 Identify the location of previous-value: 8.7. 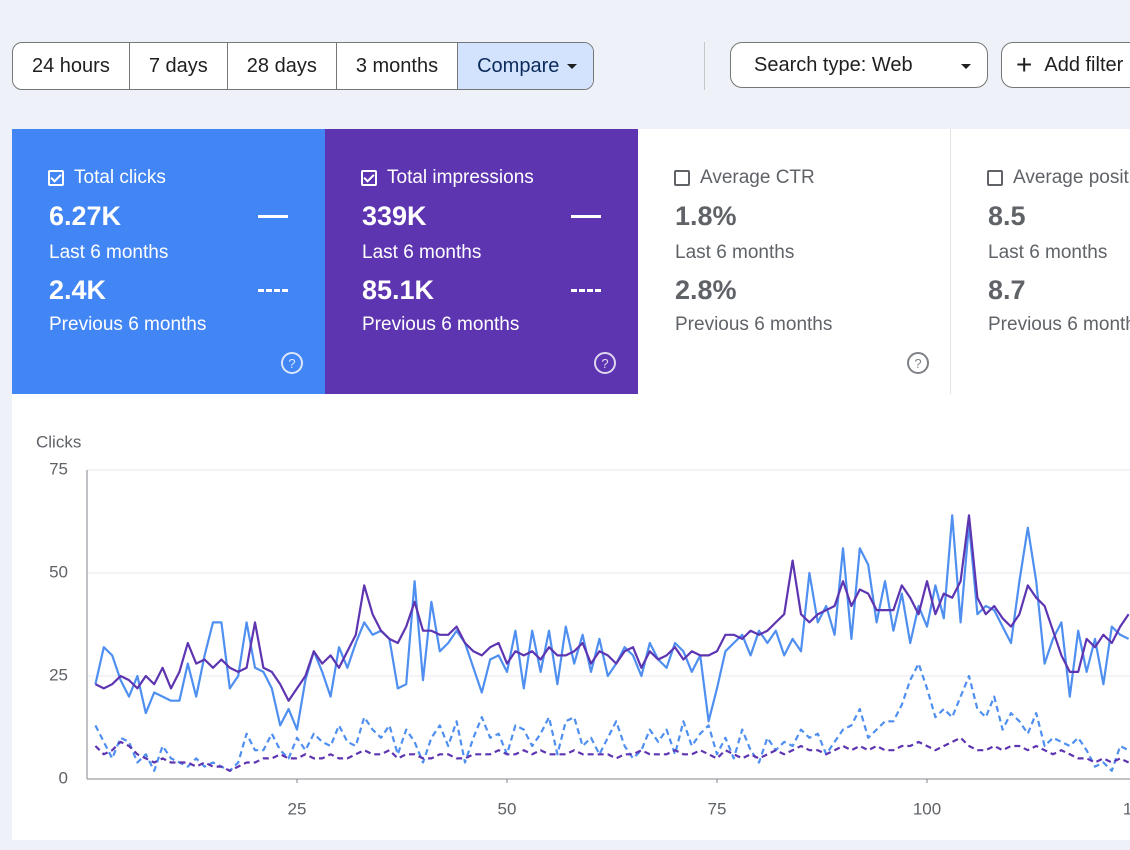
(1007, 290).